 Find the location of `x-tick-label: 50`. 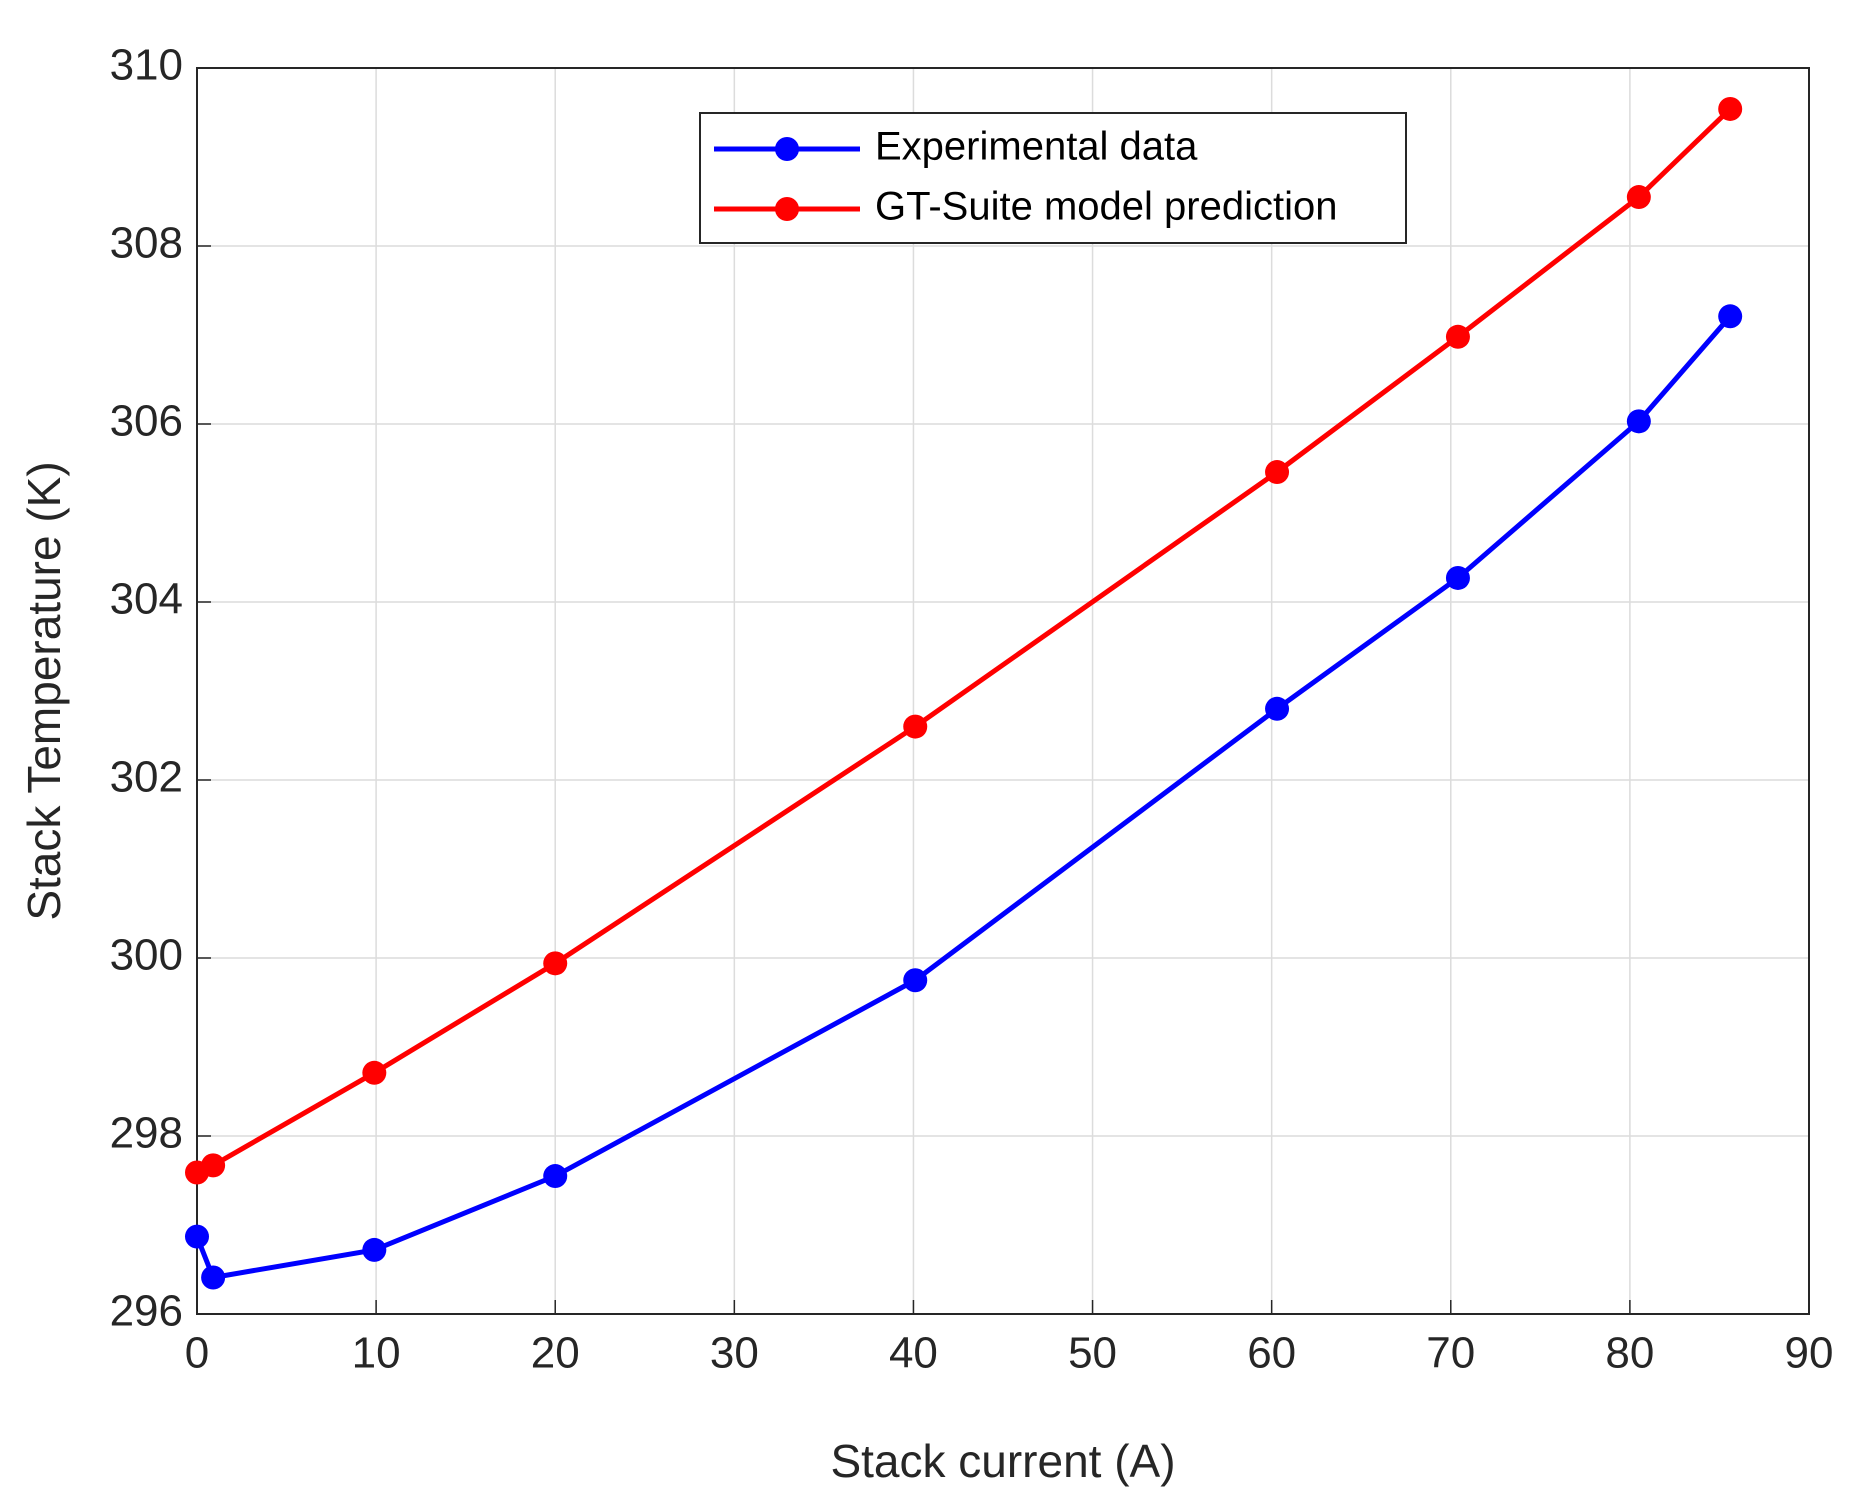

x-tick-label: 50 is located at coordinates (1092, 1353).